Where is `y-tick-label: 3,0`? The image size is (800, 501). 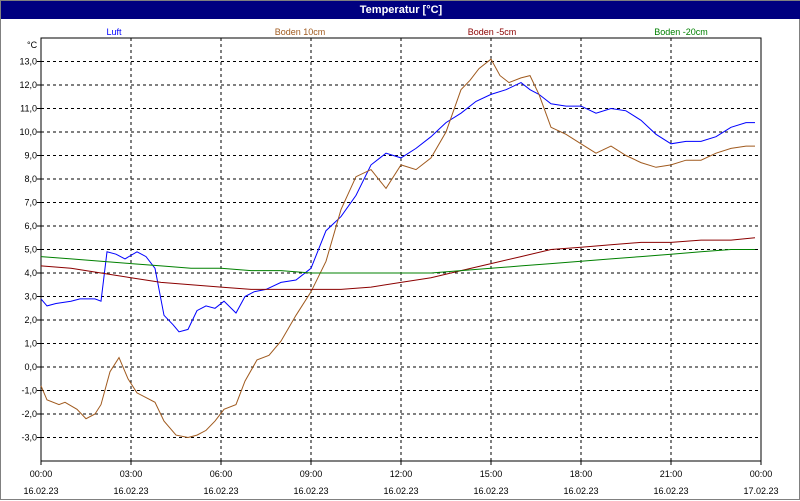
y-tick-label: 3,0 is located at coordinates (30, 297).